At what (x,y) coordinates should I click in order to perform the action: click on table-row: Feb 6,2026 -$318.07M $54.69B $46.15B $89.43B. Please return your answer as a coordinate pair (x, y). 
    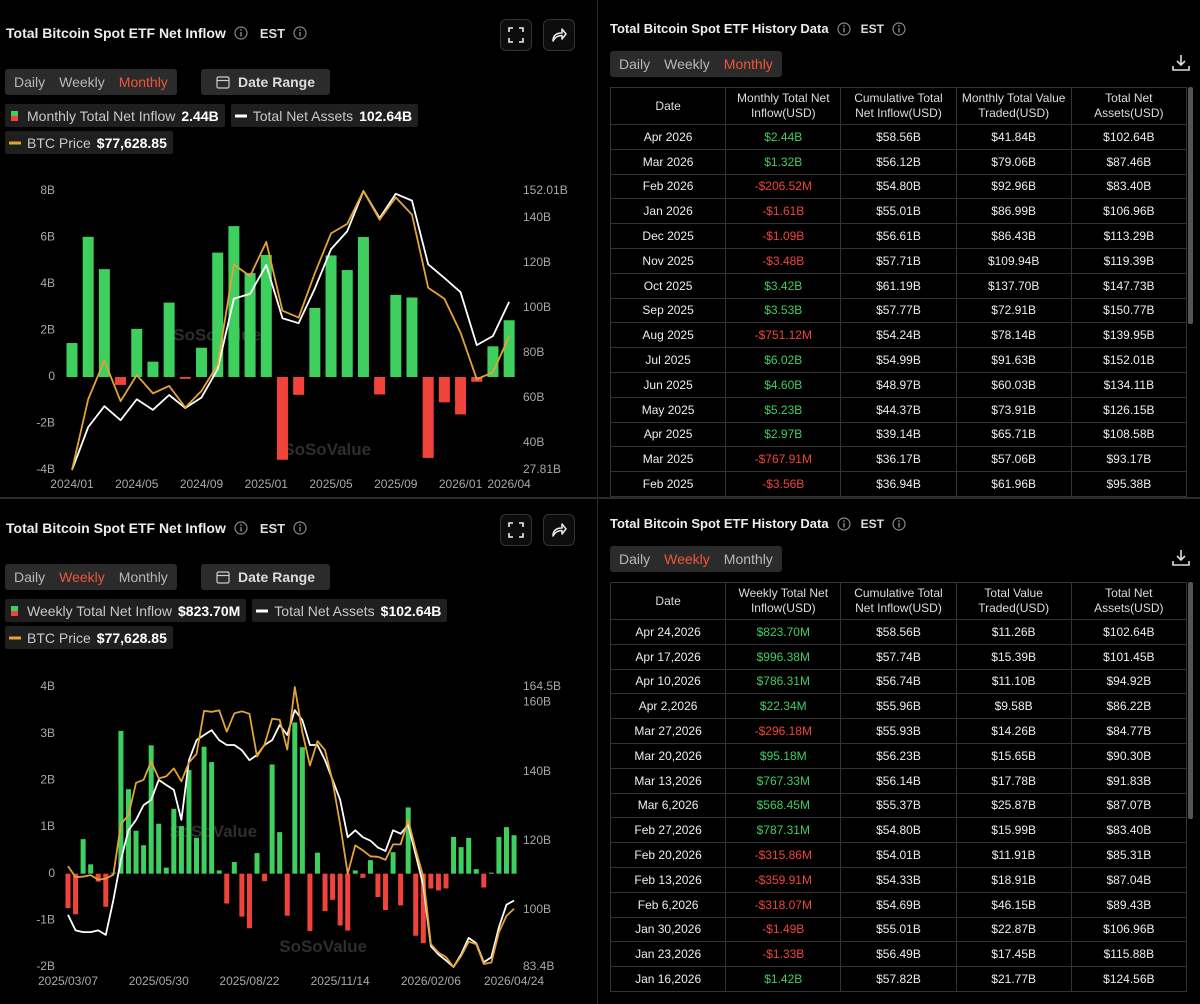
    Looking at the image, I should click on (898, 905).